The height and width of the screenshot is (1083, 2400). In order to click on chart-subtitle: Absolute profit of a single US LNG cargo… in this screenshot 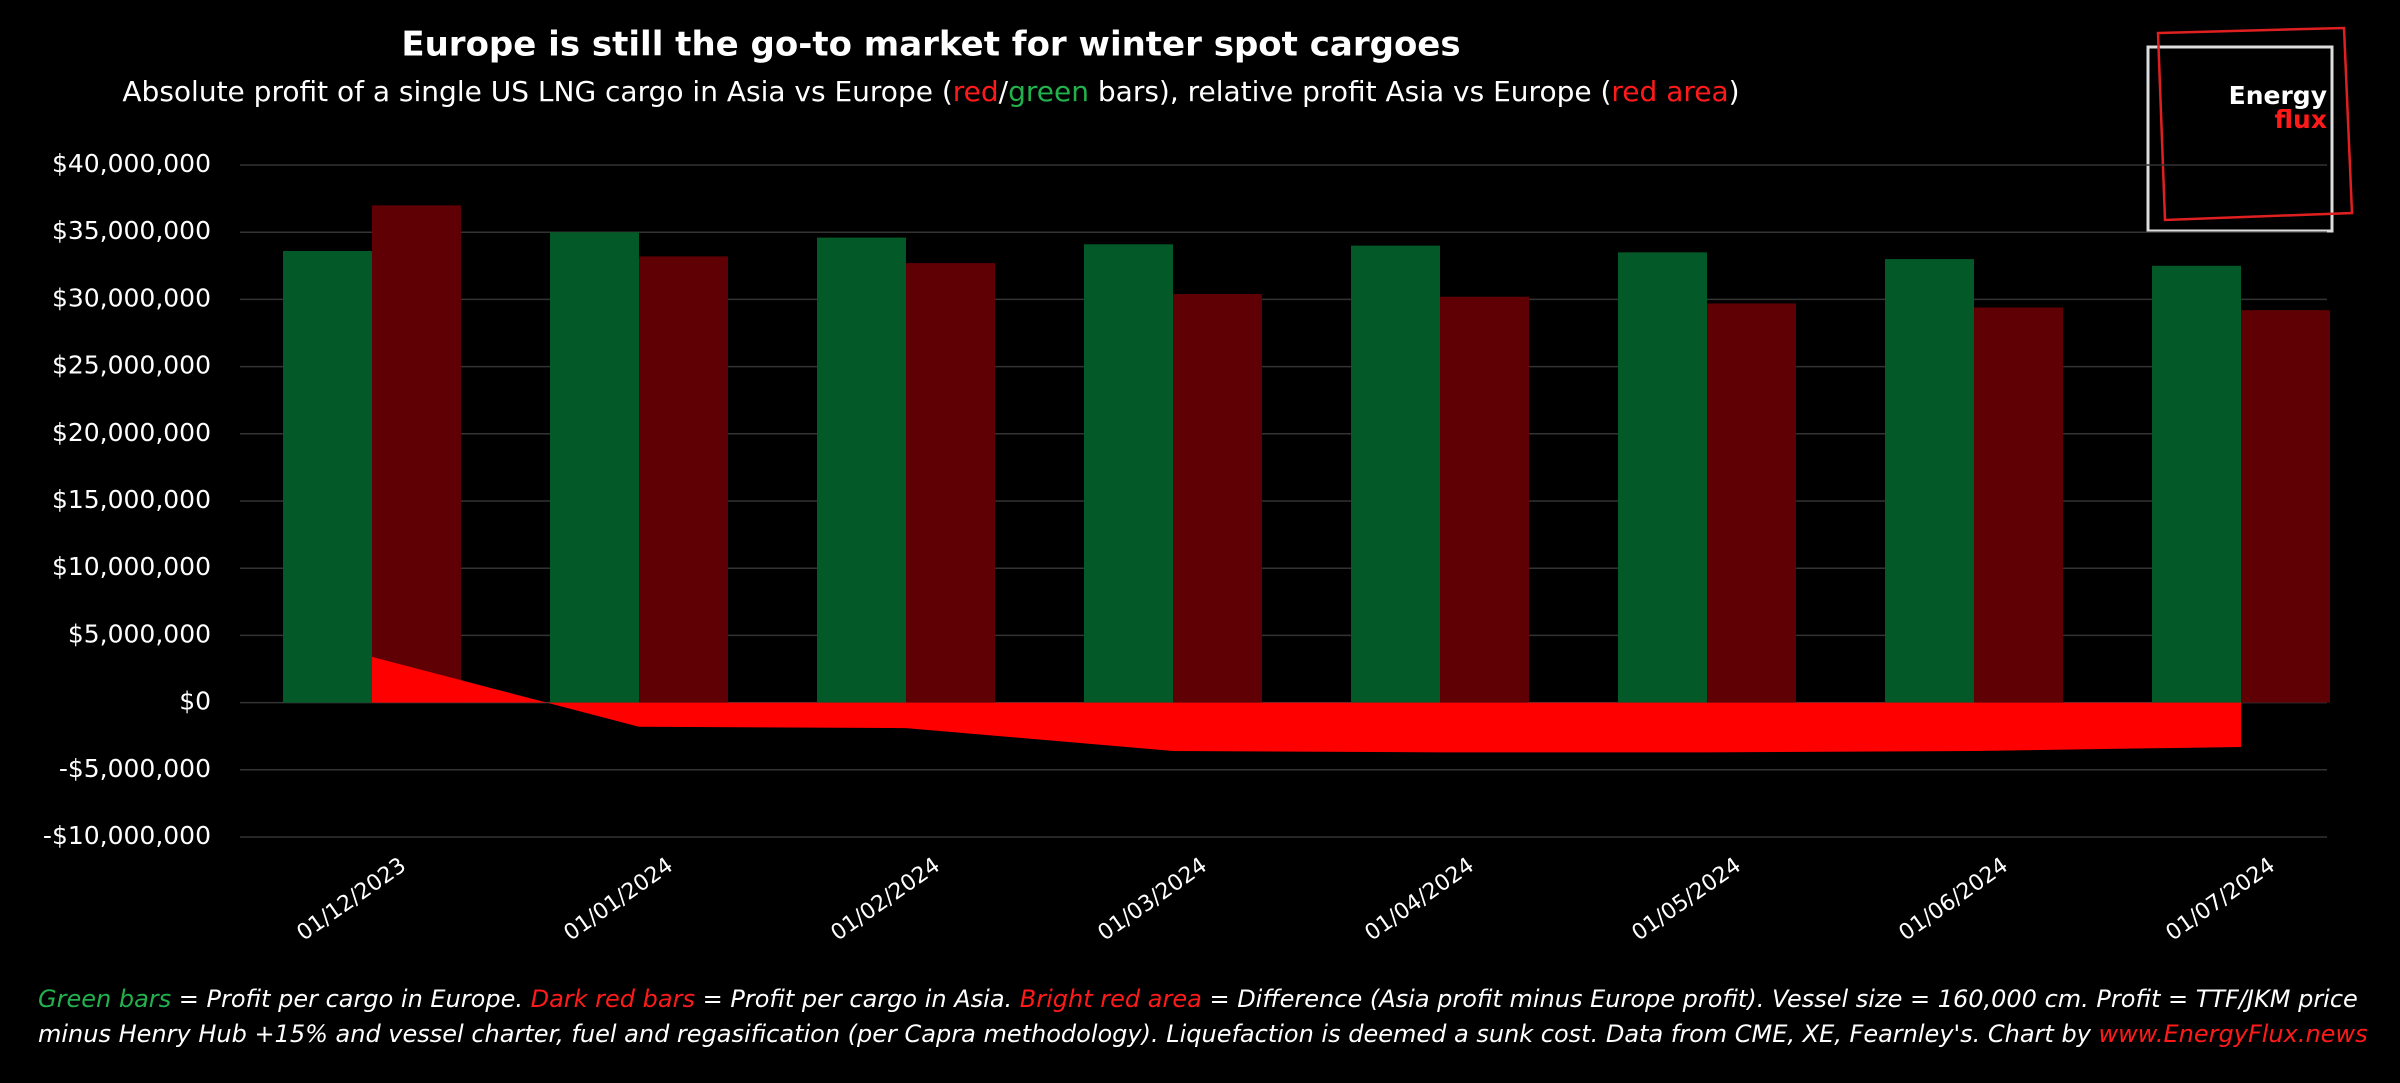, I will do `click(930, 91)`.